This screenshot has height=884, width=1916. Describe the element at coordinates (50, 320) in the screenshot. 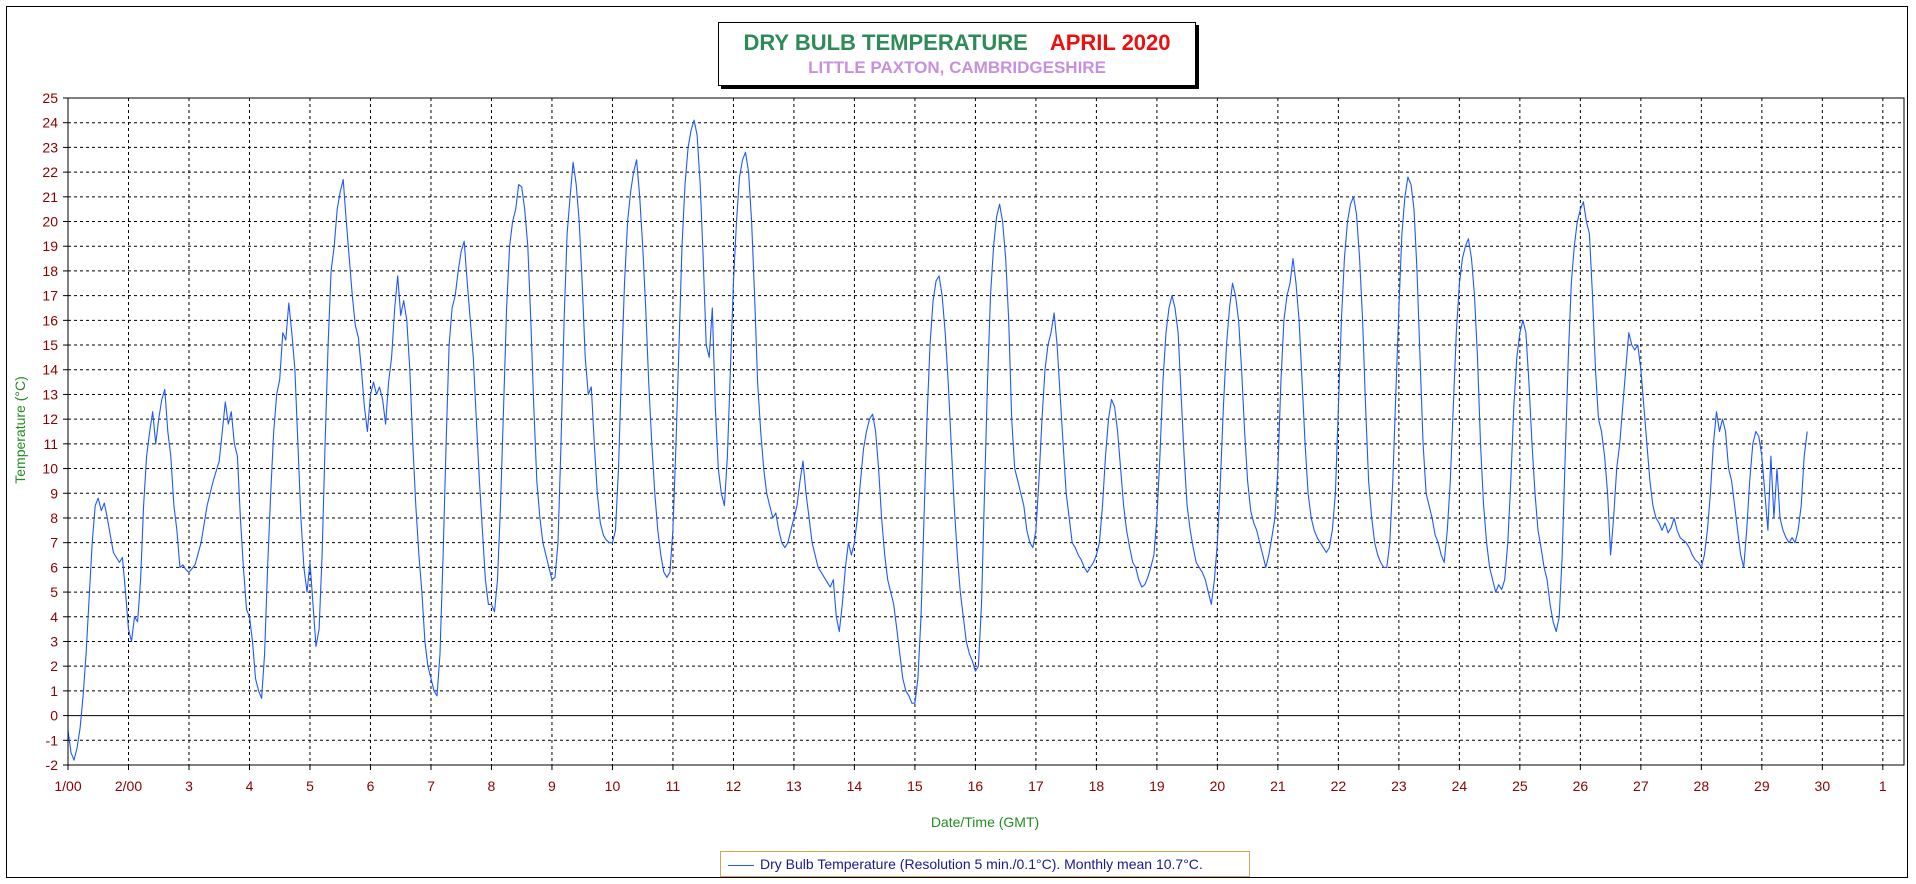

I see `y-tick-label: 16` at that location.